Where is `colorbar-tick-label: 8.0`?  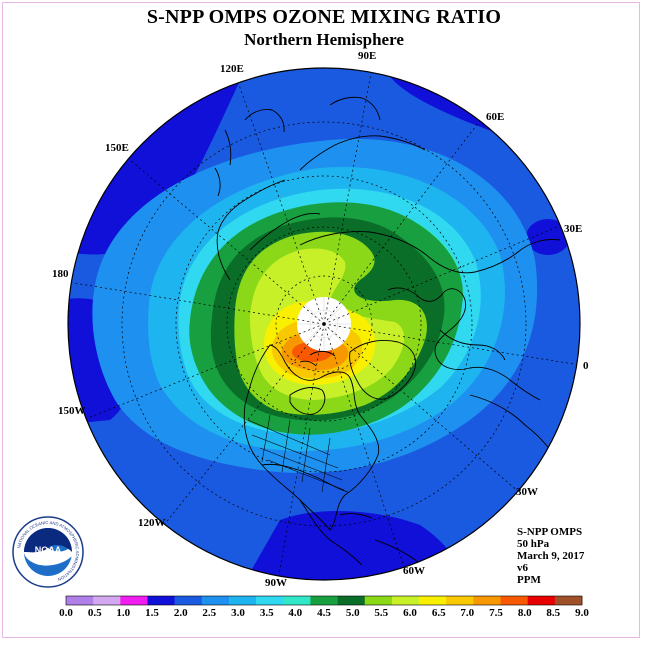
colorbar-tick-label: 8.0 is located at coordinates (524, 613).